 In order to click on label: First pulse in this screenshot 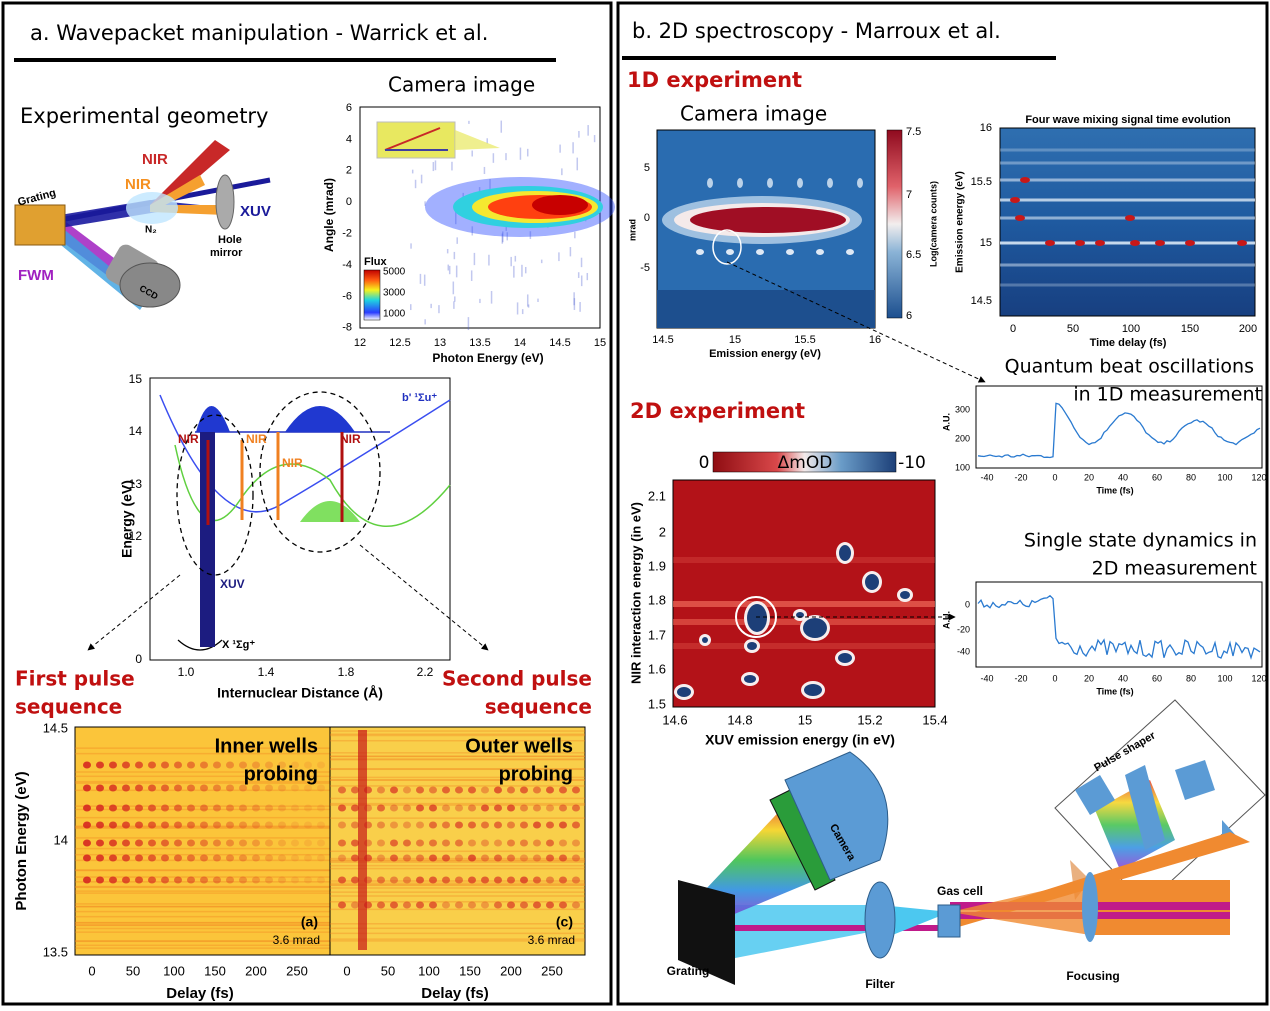, I will do `click(75, 679)`.